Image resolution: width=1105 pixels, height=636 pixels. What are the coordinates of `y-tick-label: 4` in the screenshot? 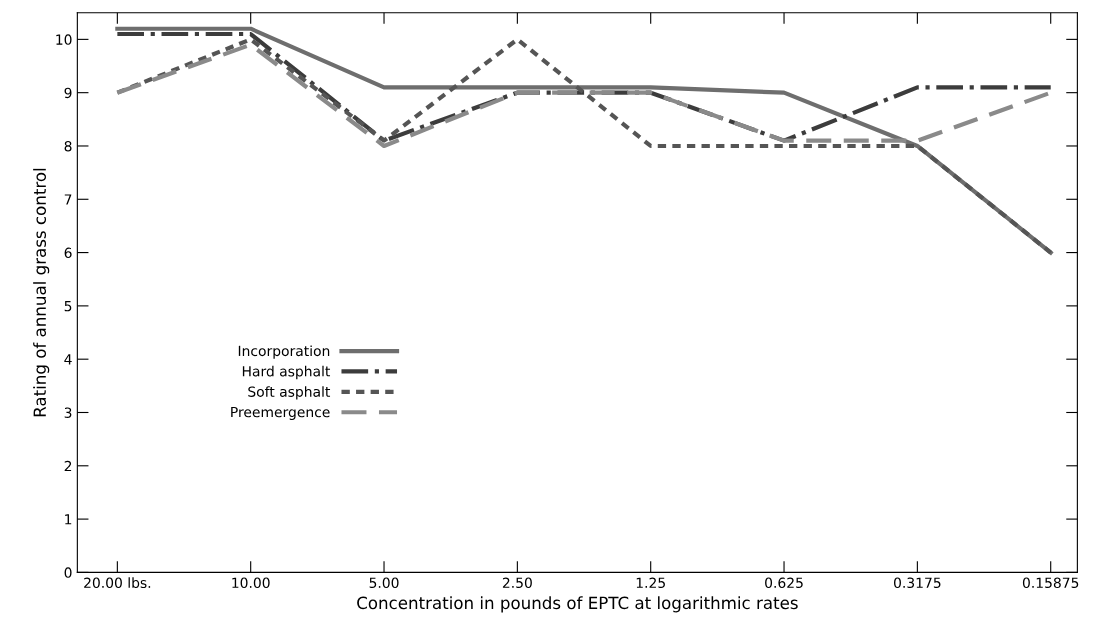 It's located at (68, 359).